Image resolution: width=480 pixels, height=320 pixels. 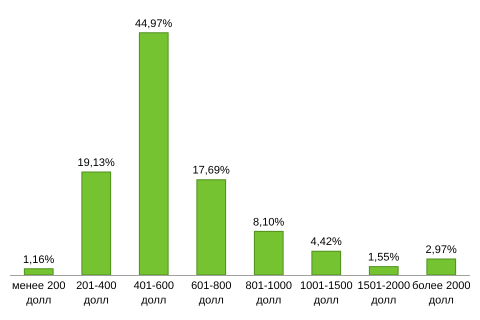 I want to click on x-tick-label: 1001-1500 долл, so click(x=326, y=293).